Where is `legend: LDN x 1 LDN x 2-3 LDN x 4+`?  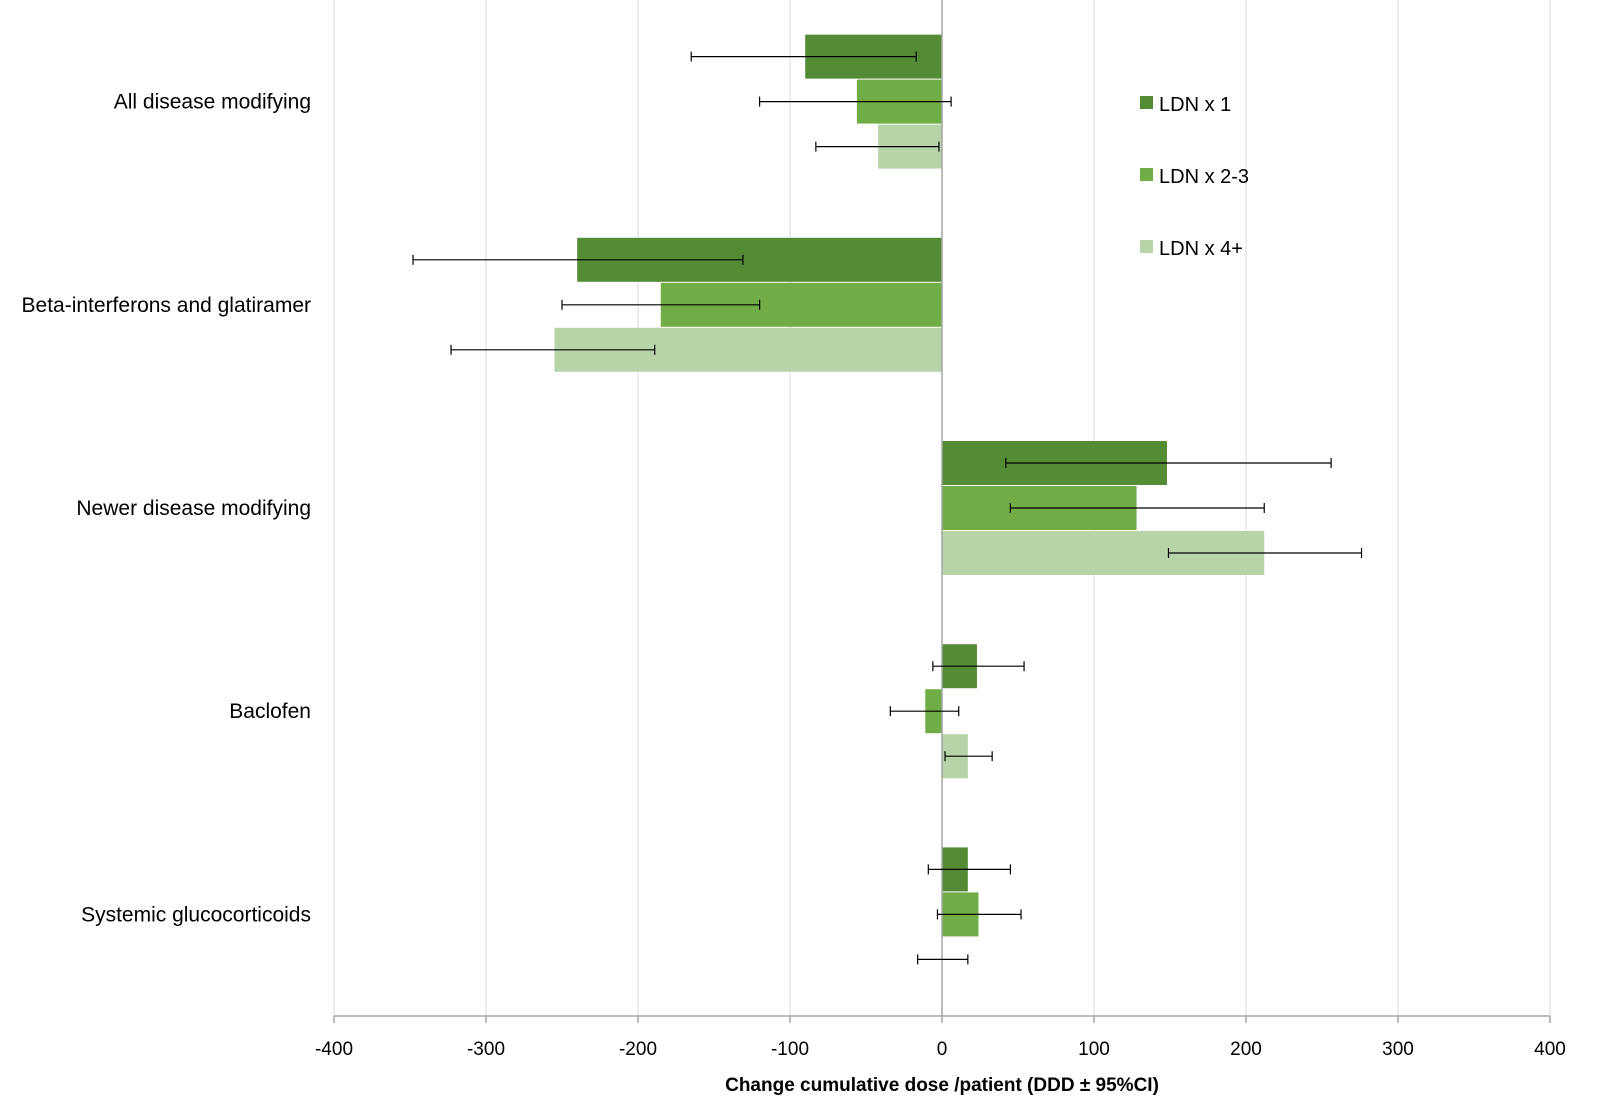 legend: LDN x 1 LDN x 2-3 LDN x 4+ is located at coordinates (1194, 177).